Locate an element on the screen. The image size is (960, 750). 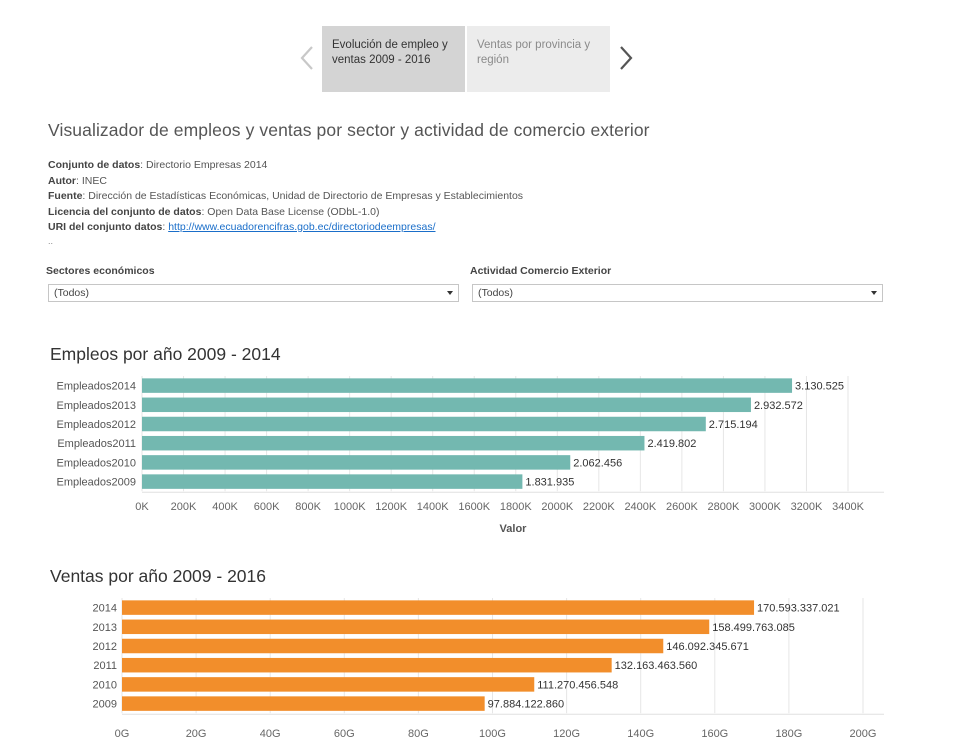
meta-ellipsis: .. is located at coordinates (51, 240).